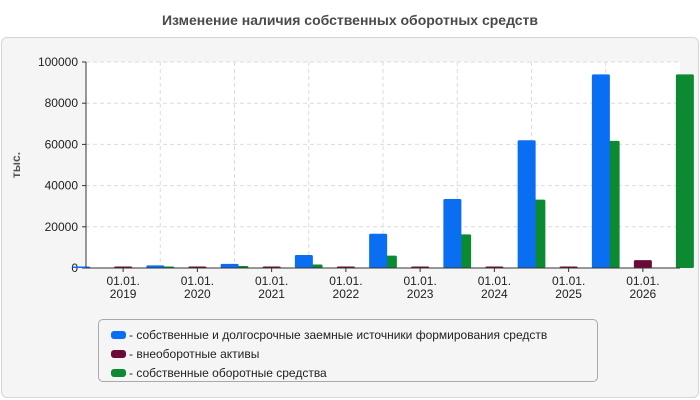  Describe the element at coordinates (494, 294) in the screenshot. I see `x-tick-label: 2024` at that location.